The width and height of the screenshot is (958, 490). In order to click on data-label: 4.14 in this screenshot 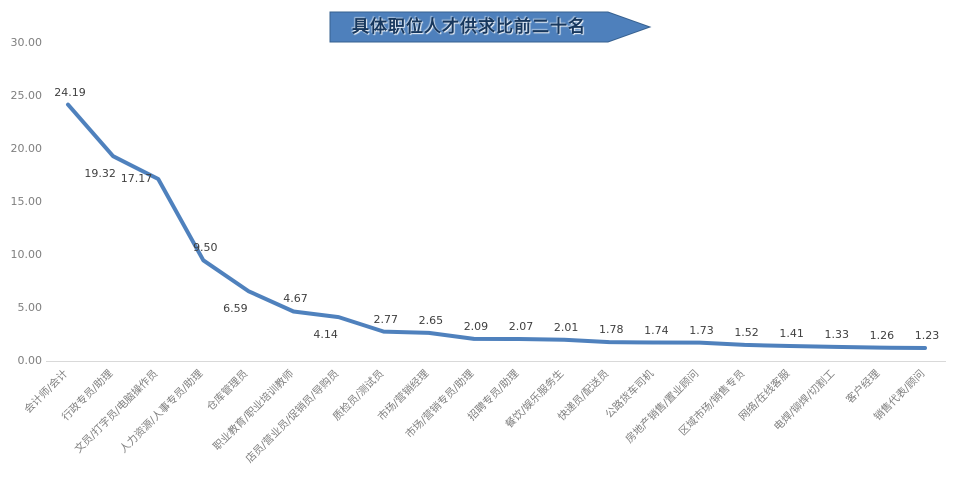, I will do `click(325, 335)`.